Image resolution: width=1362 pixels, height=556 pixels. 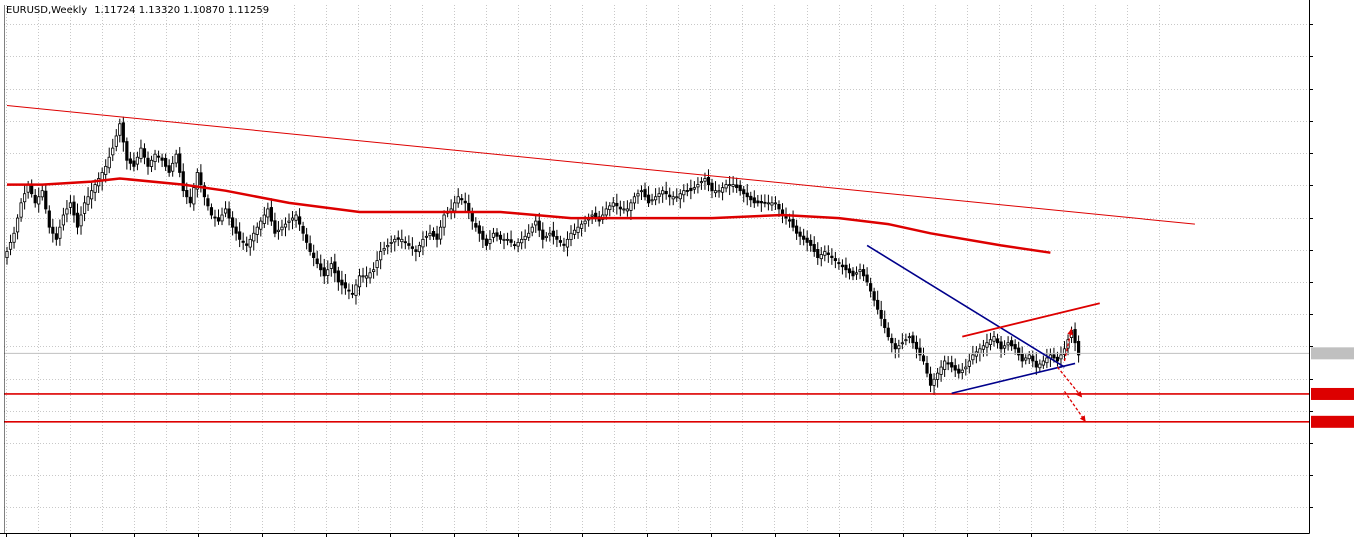 What do you see at coordinates (1075, 407) in the screenshot?
I see `projection-arrow` at bounding box center [1075, 407].